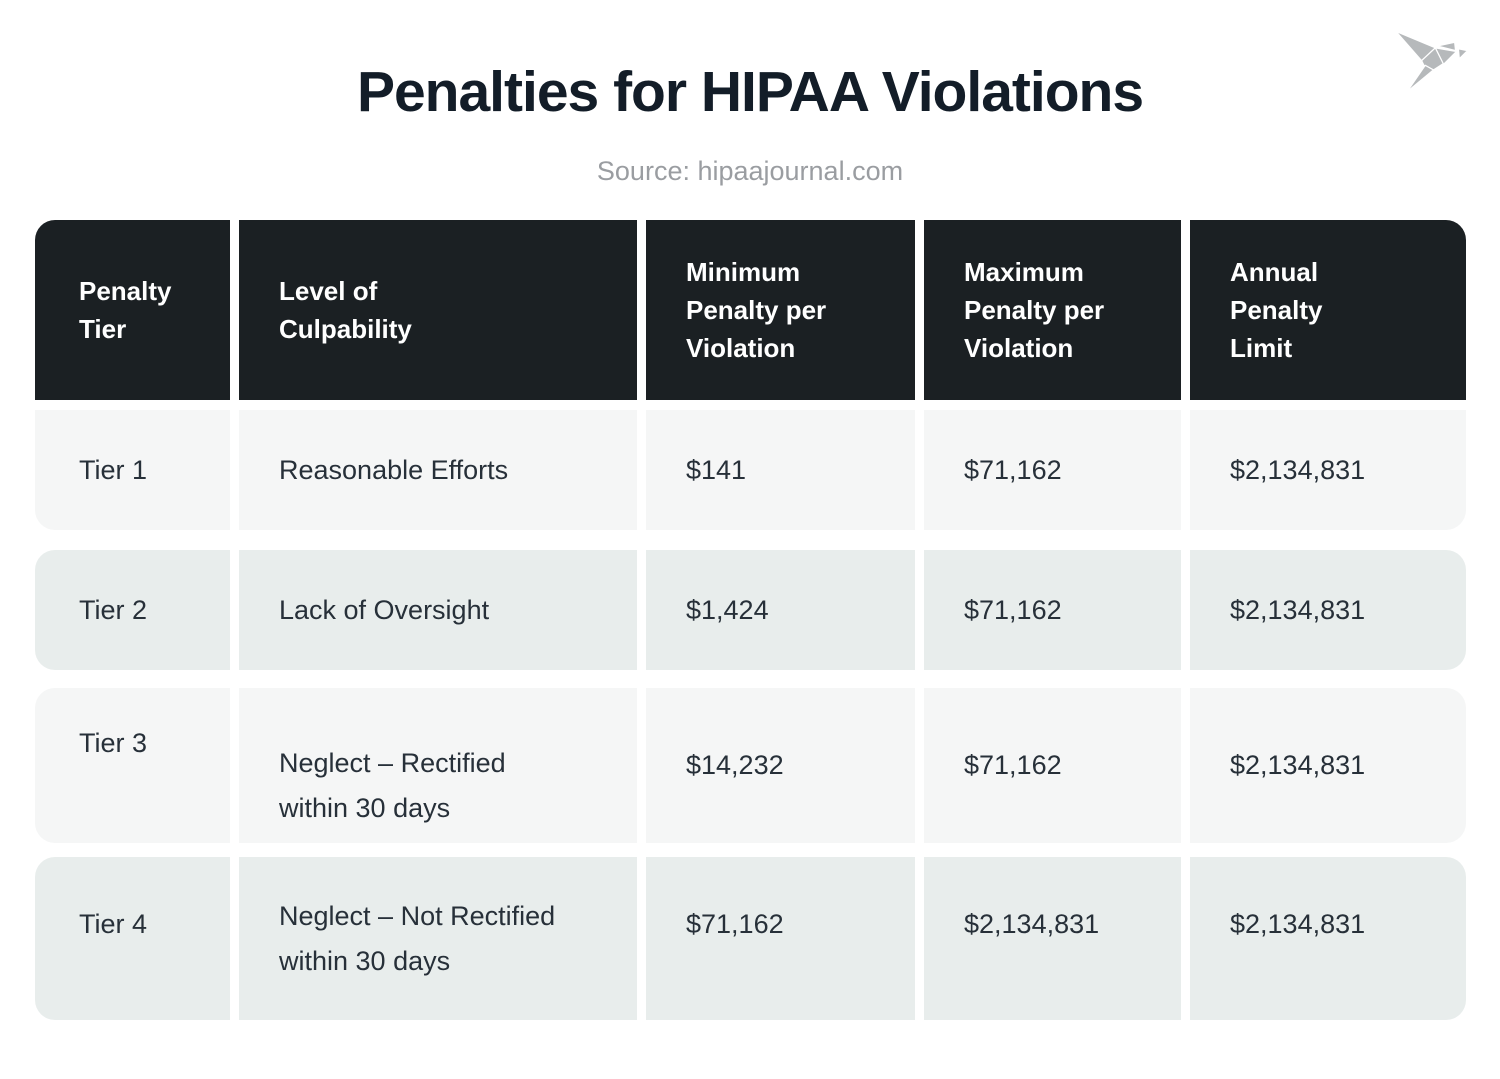 This screenshot has height=1079, width=1500. I want to click on source-attribution: Source: hipaajournal.com, so click(750, 171).